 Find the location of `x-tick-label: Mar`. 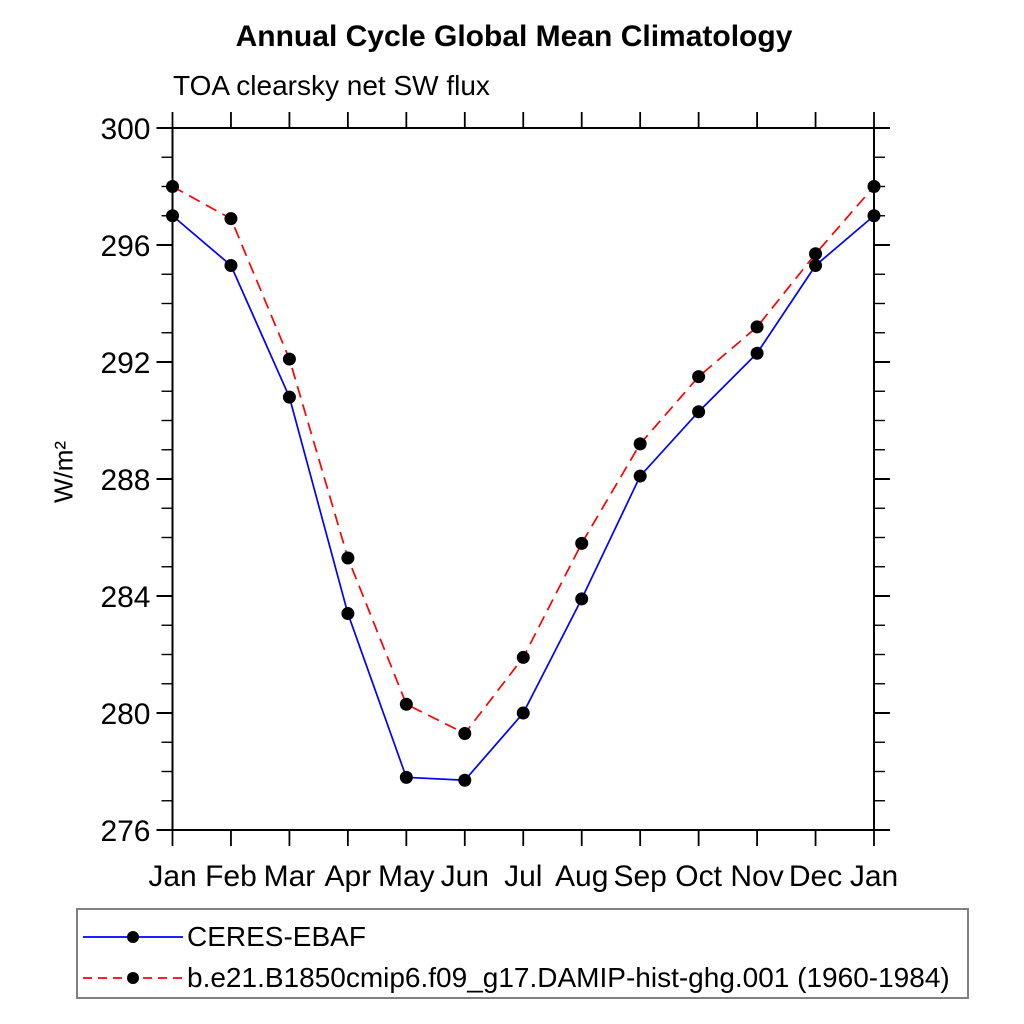

x-tick-label: Mar is located at coordinates (290, 876).